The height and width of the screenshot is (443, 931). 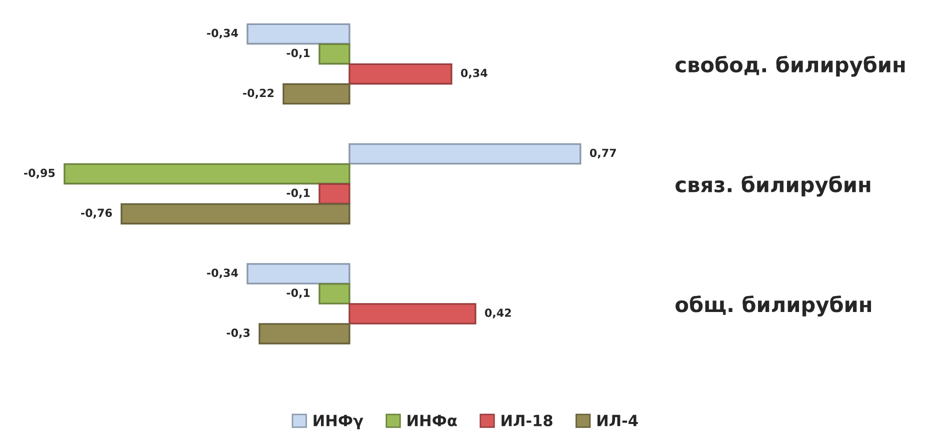 What do you see at coordinates (238, 333) in the screenshot?
I see `data-label: -0,3` at bounding box center [238, 333].